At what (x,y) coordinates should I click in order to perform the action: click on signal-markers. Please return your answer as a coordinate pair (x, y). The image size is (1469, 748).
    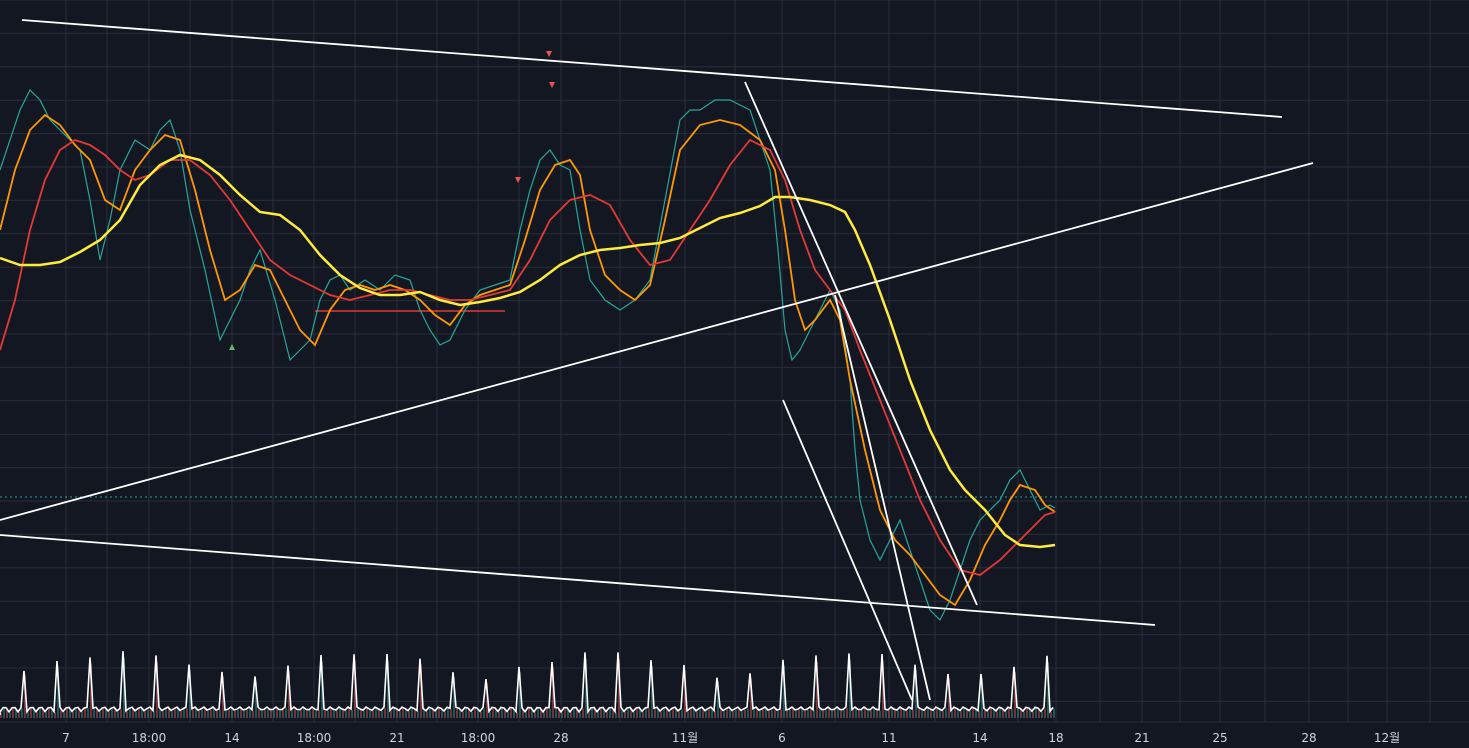
    Looking at the image, I should click on (392, 200).